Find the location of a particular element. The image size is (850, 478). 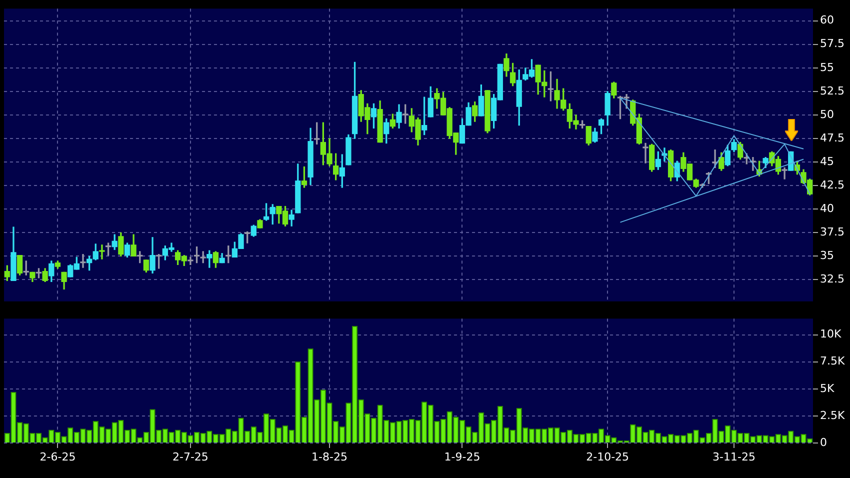

y-tick-label: 47.5 is located at coordinates (832, 137).